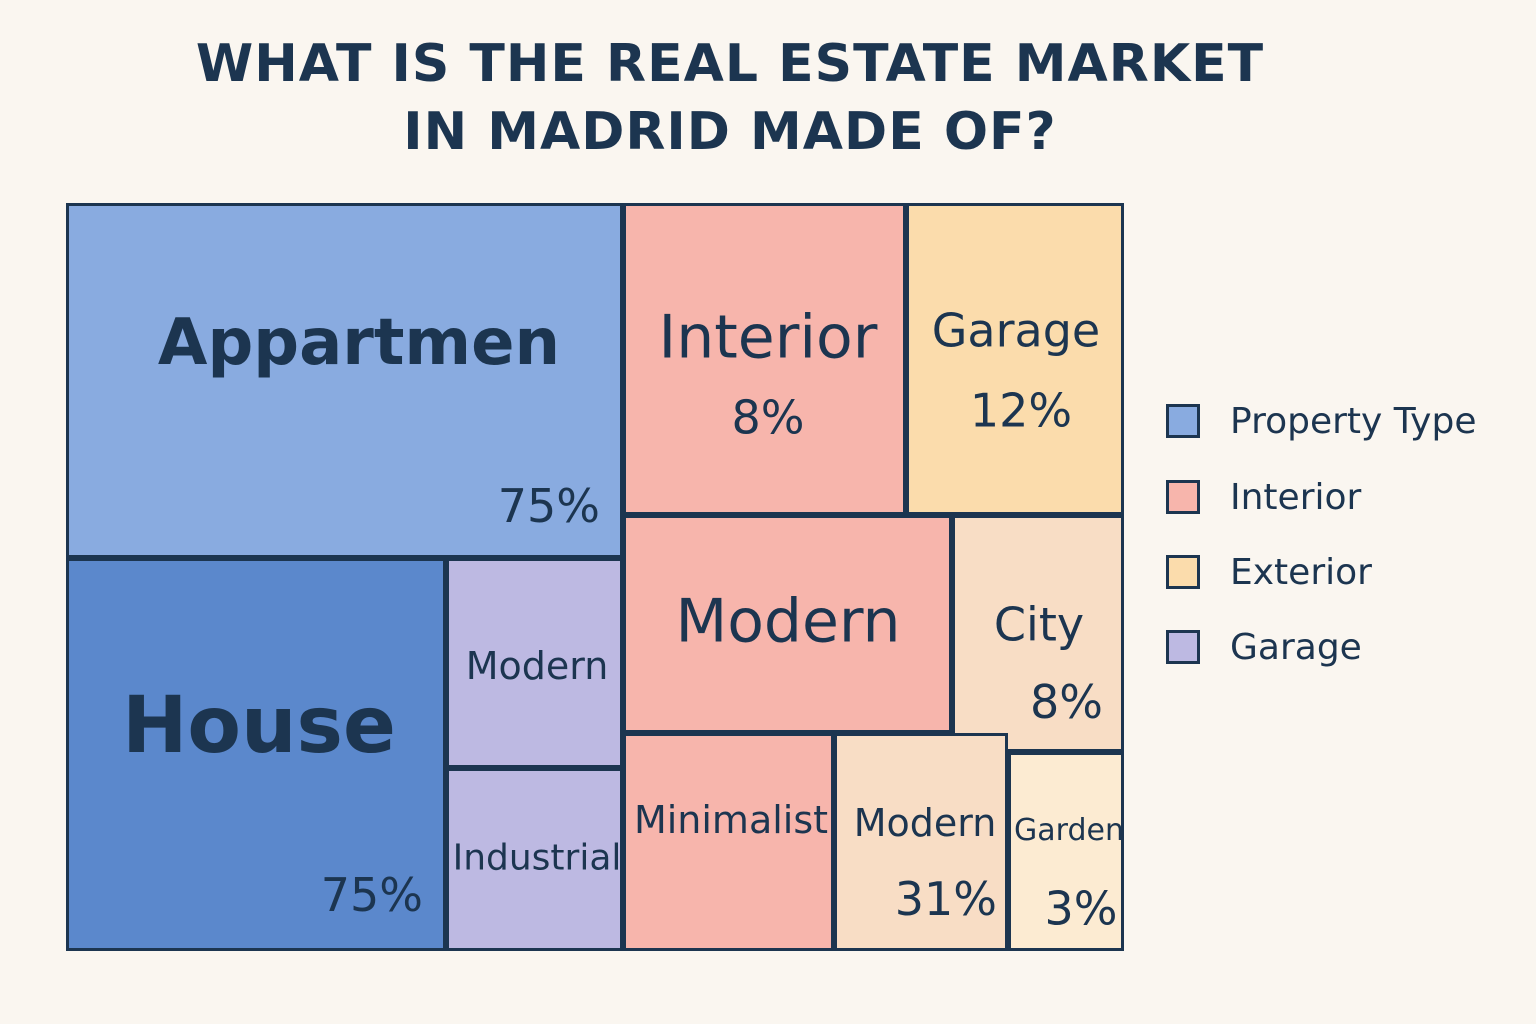 The width and height of the screenshot is (1536, 1024). I want to click on treemap-tile-modern: Modern 31%, so click(921, 842).